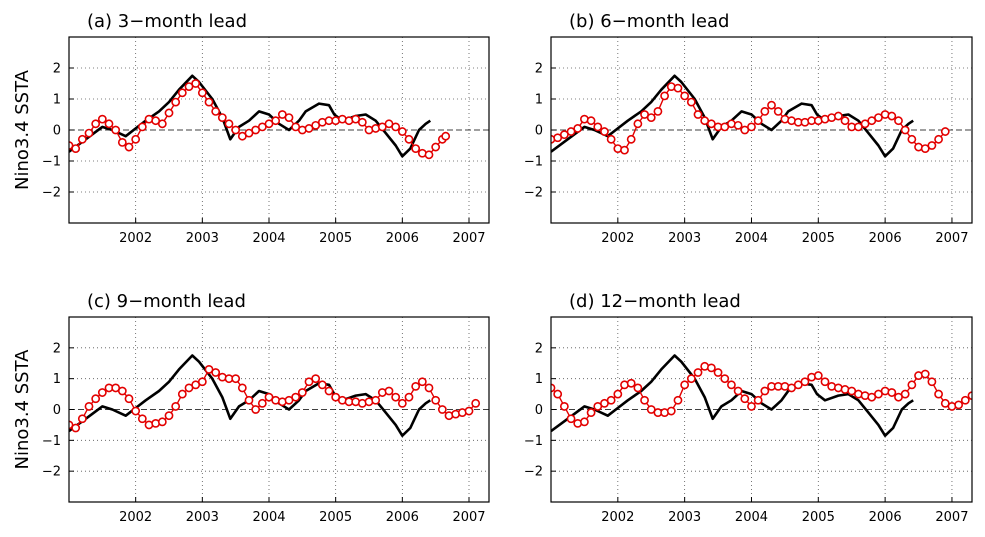 This screenshot has width=985, height=537. I want to click on y-tick-label: 0, so click(539, 131).